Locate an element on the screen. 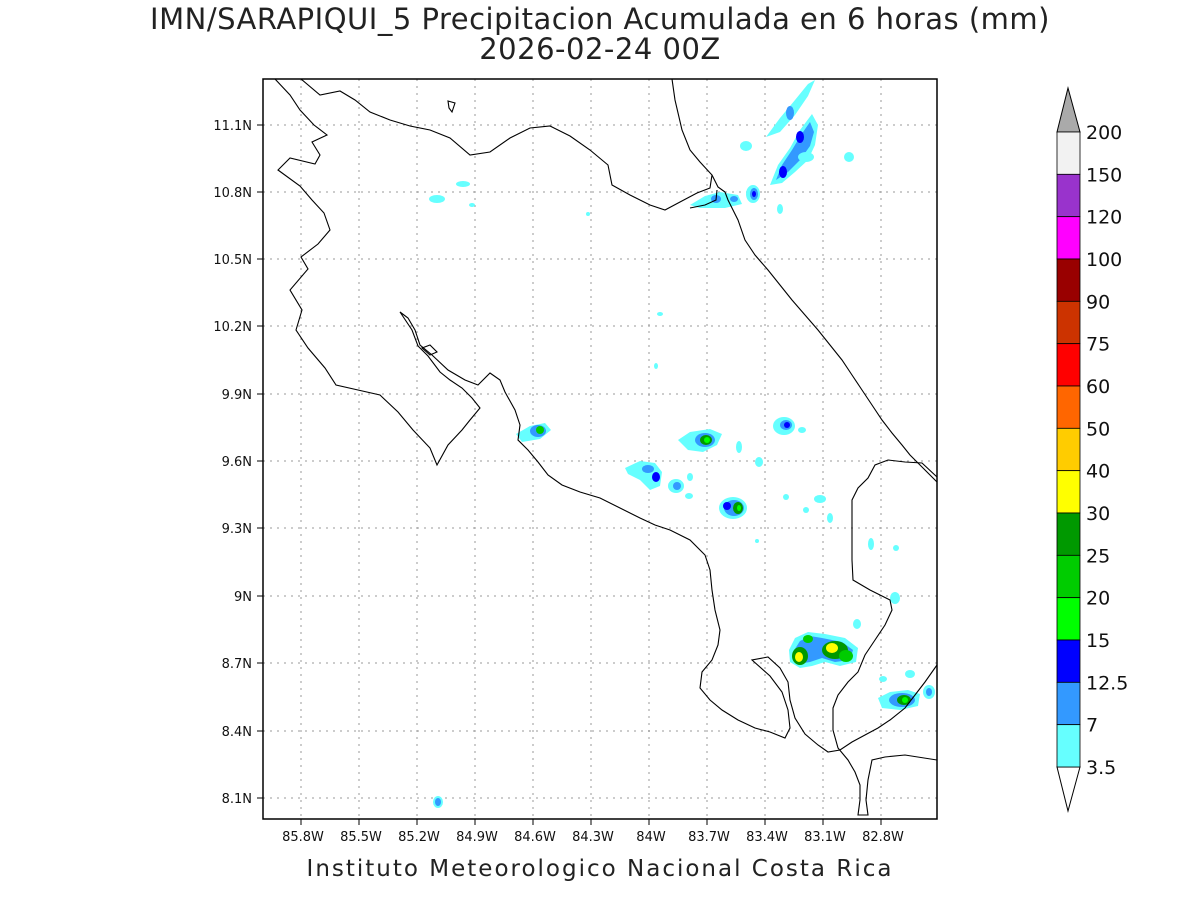  colorbar-label: 12.5 is located at coordinates (1107, 683).